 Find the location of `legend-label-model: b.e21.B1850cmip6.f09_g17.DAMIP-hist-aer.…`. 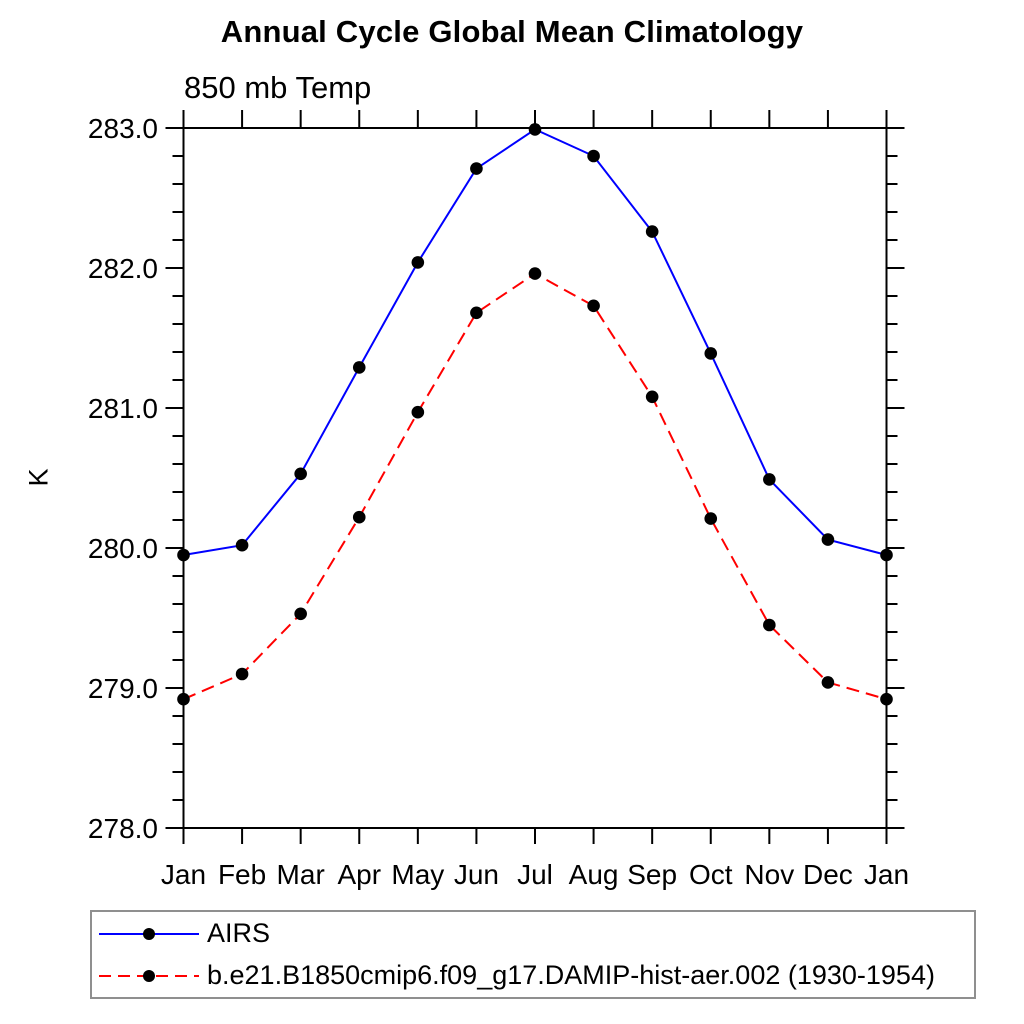

legend-label-model: b.e21.B1850cmip6.f09_g17.DAMIP-hist-aer.… is located at coordinates (571, 975).